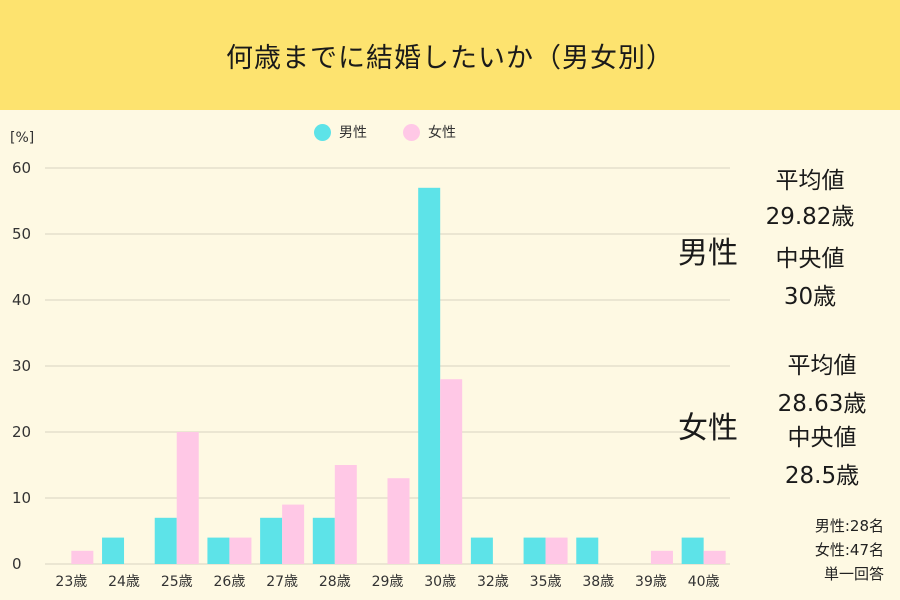 The image size is (900, 600). I want to click on legend-item-female: 女性, so click(429, 132).